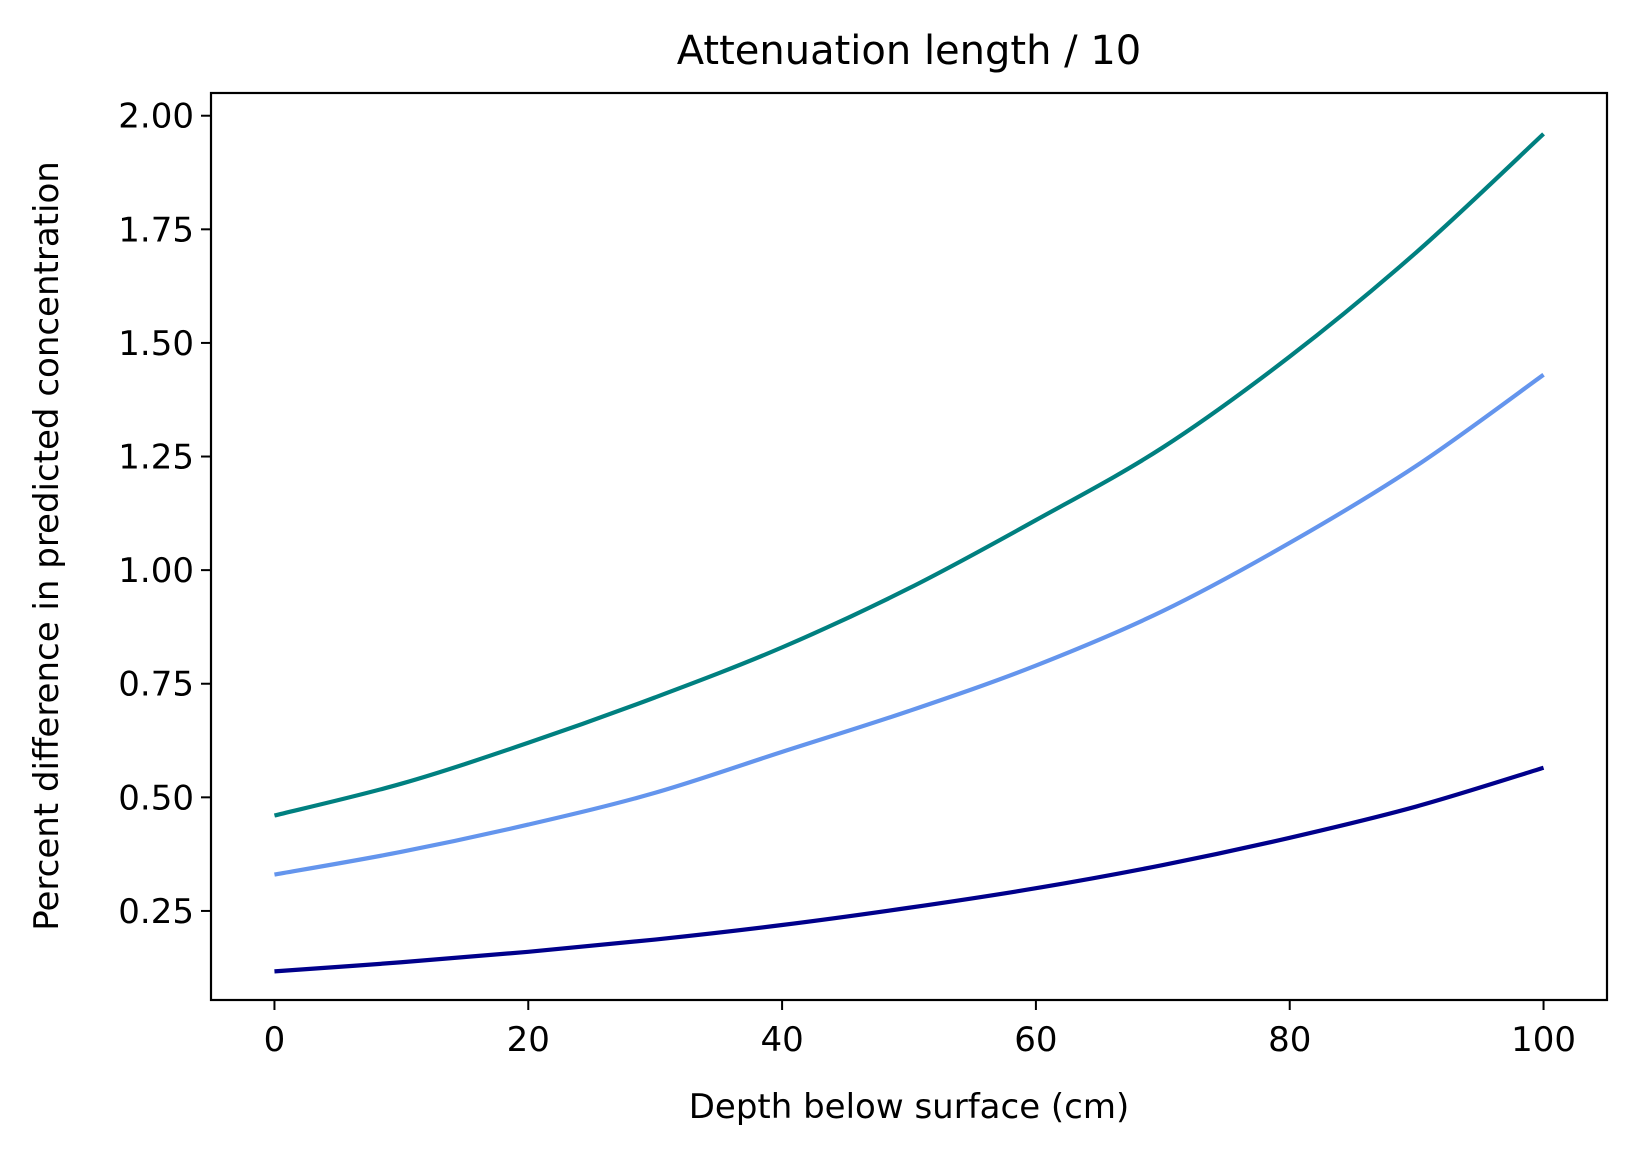 The width and height of the screenshot is (1633, 1158). What do you see at coordinates (156, 230) in the screenshot?
I see `y-tick-label: 1.75` at bounding box center [156, 230].